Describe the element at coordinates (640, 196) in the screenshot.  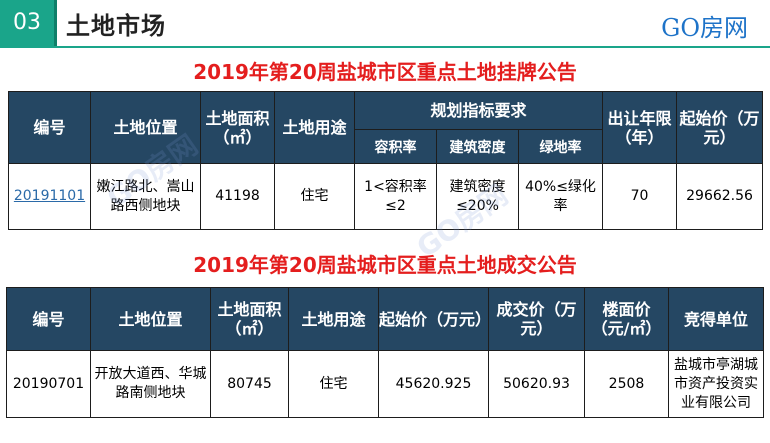
I see `cell-term: 70` at that location.